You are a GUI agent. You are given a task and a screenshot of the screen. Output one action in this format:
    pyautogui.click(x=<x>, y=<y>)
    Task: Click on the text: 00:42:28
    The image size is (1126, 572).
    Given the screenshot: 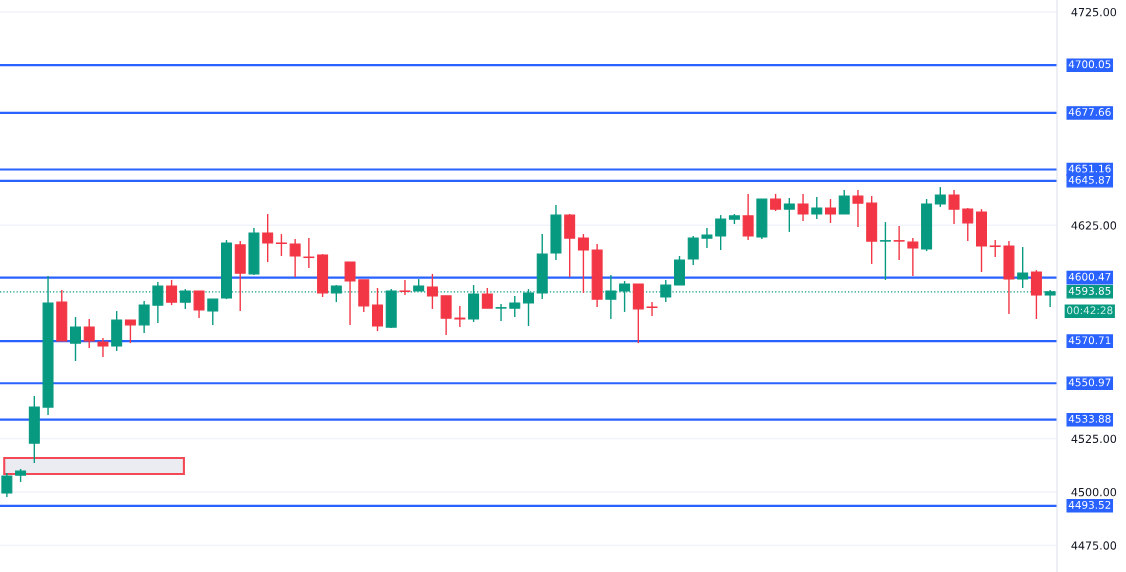 What is the action you would take?
    pyautogui.click(x=1090, y=310)
    